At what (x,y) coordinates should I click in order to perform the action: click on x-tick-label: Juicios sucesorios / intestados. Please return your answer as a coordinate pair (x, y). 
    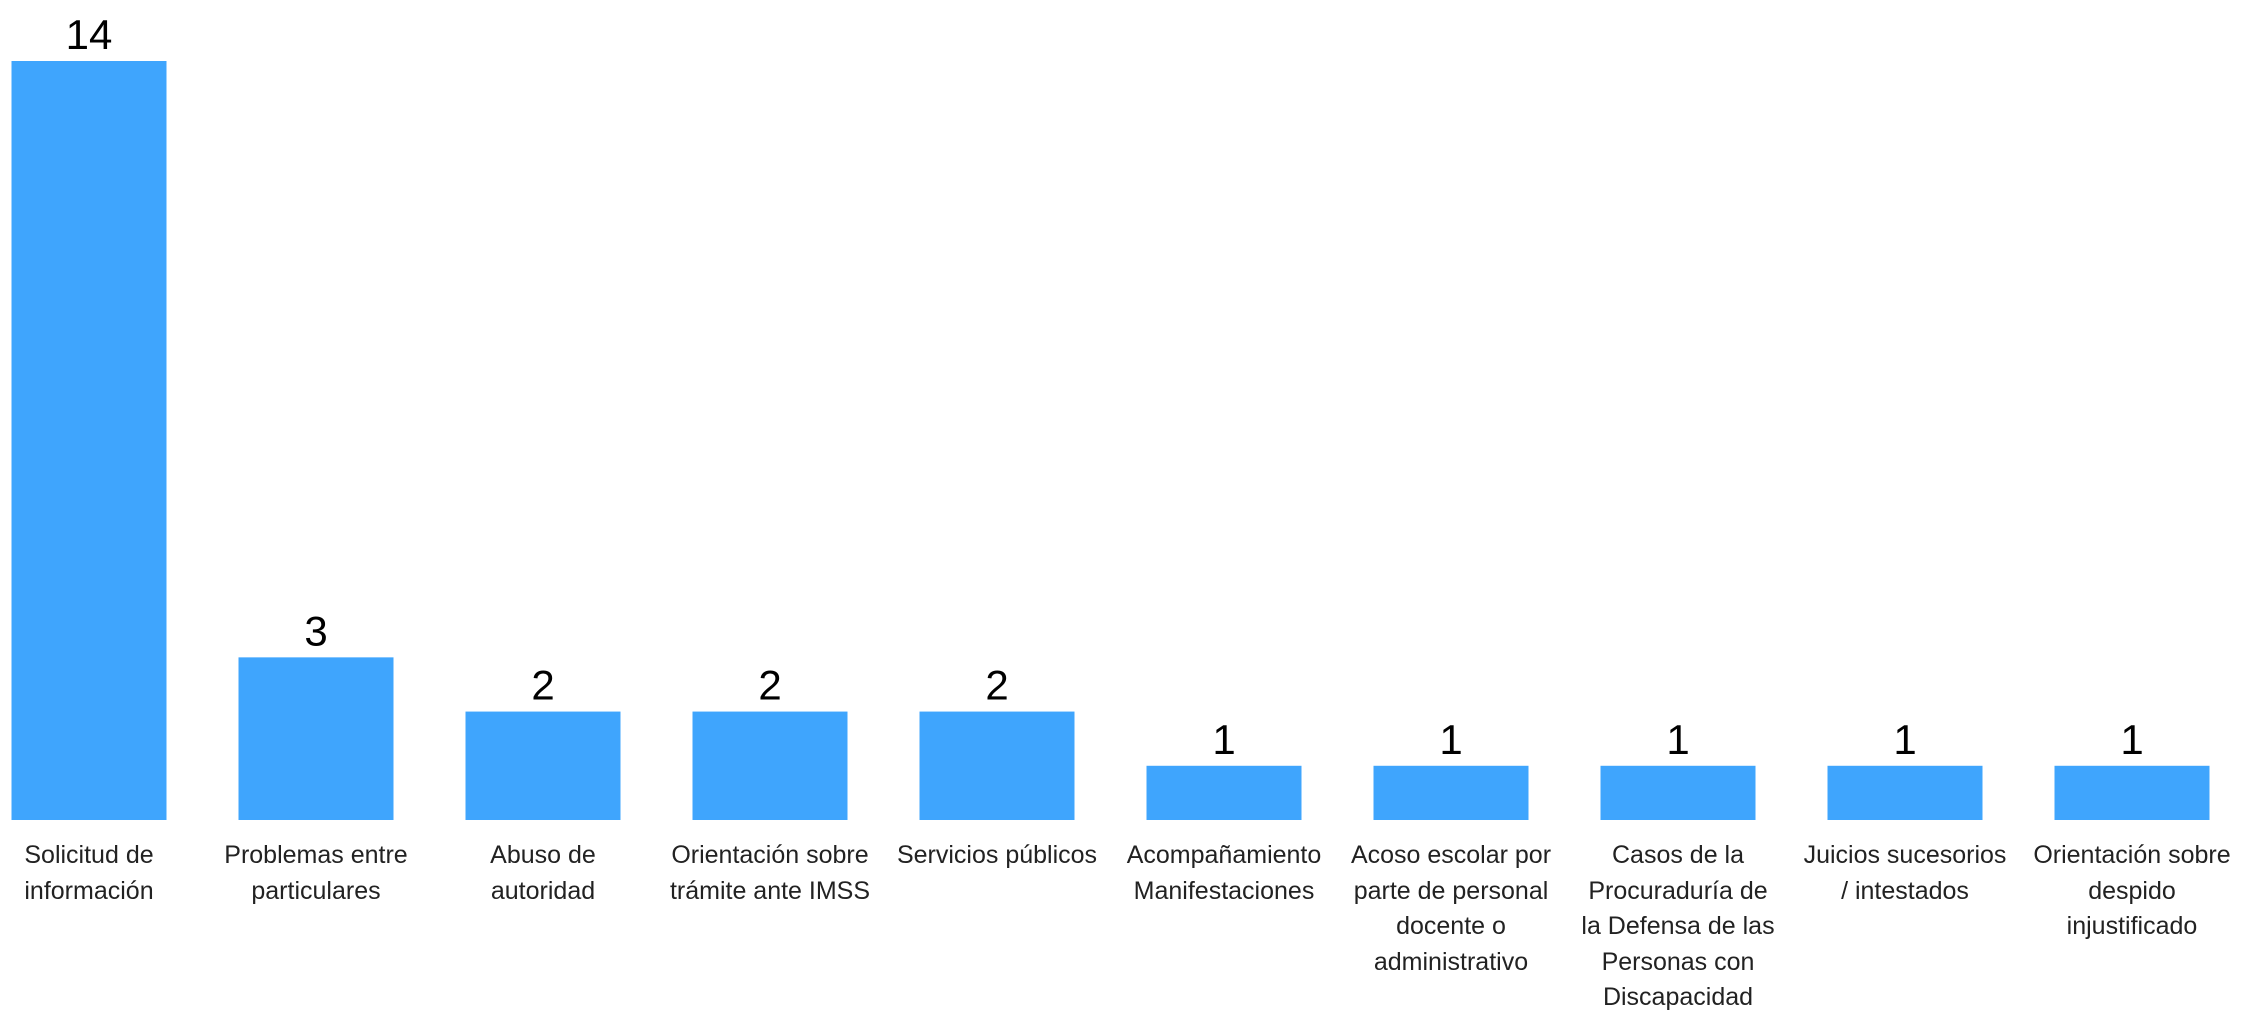
    Looking at the image, I should click on (1905, 873).